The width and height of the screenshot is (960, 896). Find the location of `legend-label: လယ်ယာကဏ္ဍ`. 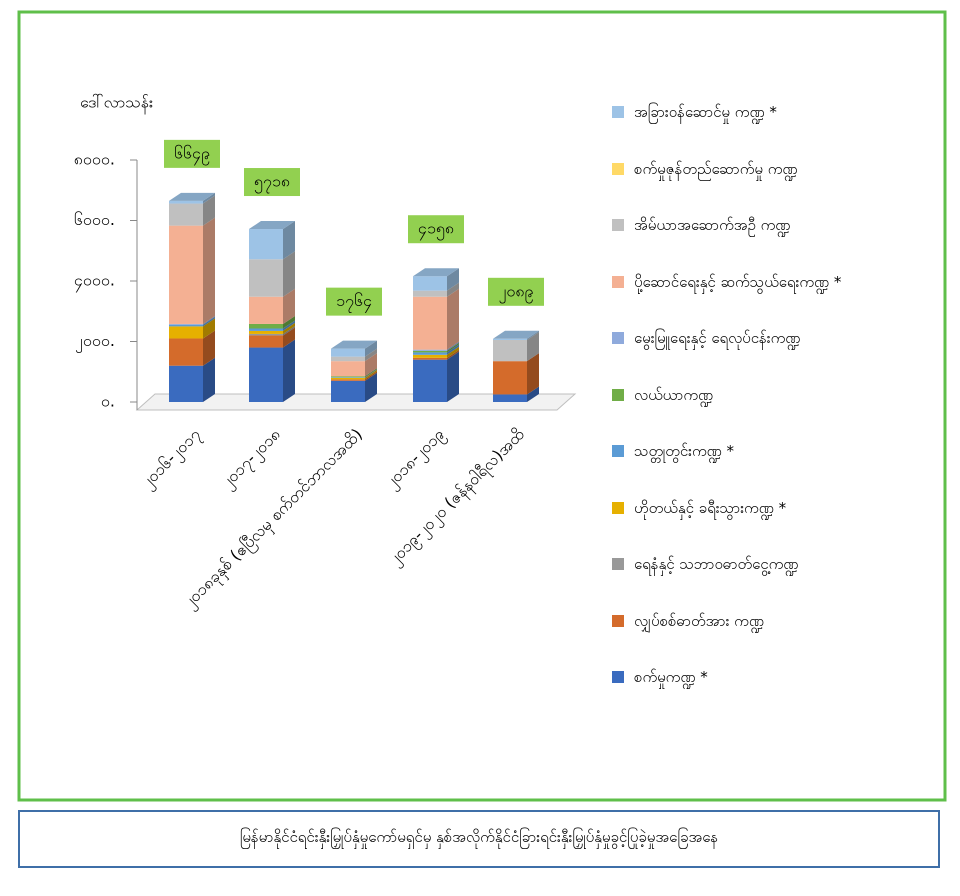

legend-label: လယ်ယာကဏ္ဍ is located at coordinates (674, 394).